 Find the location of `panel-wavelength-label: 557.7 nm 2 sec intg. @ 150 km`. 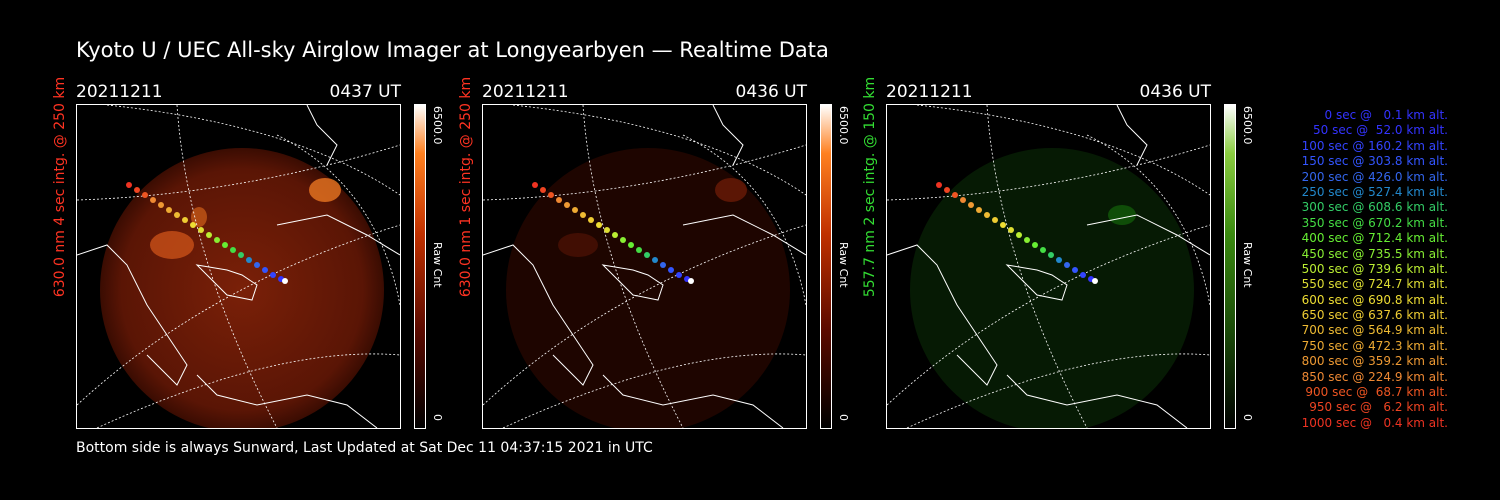

panel-wavelength-label: 557.7 nm 2 sec intg. @ 150 km is located at coordinates (870, 187).